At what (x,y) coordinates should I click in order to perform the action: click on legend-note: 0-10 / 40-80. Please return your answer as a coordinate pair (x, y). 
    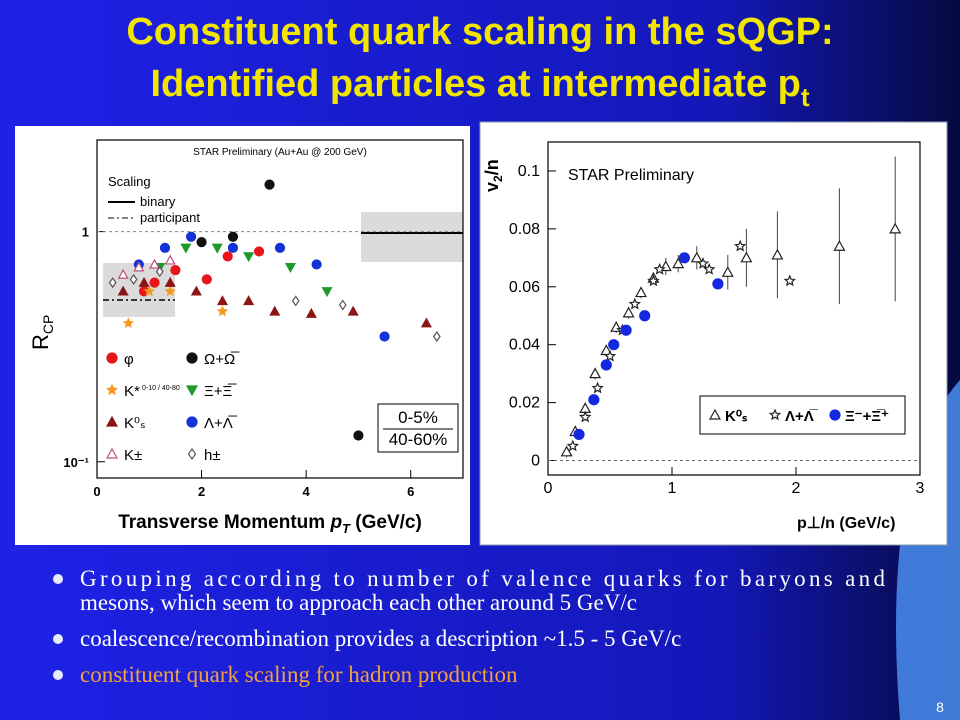
    Looking at the image, I should click on (161, 388).